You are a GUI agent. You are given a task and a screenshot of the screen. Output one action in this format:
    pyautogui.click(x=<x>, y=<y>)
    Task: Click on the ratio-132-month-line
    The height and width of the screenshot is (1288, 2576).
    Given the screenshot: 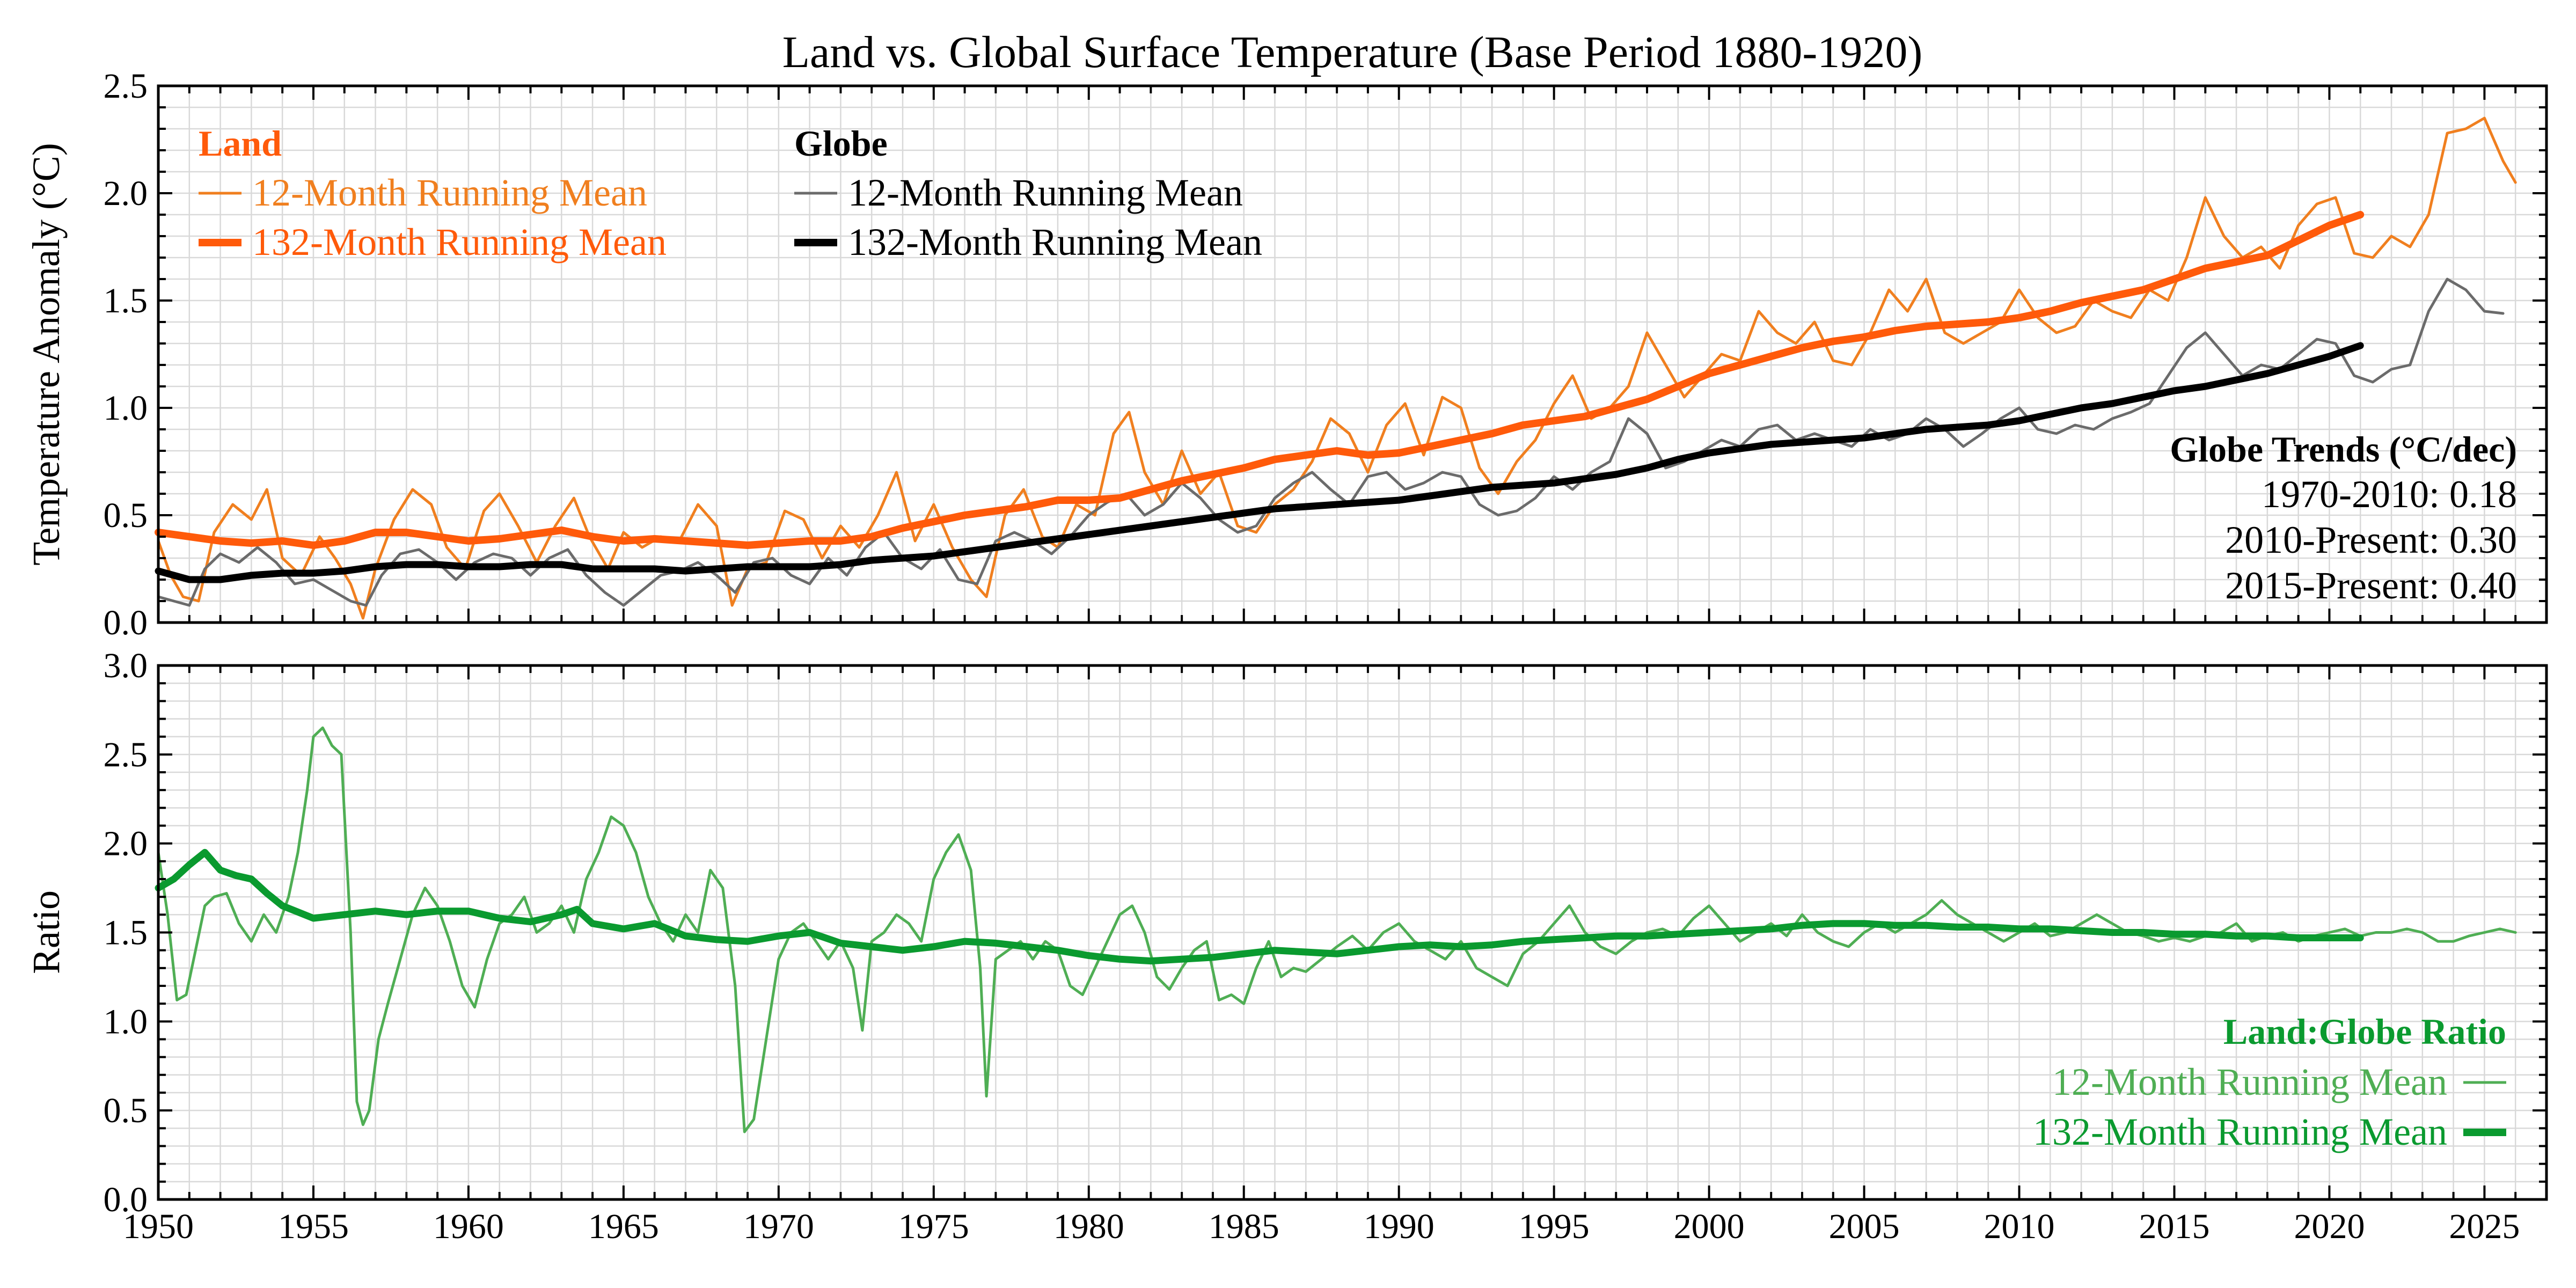 What is the action you would take?
    pyautogui.click(x=1259, y=906)
    